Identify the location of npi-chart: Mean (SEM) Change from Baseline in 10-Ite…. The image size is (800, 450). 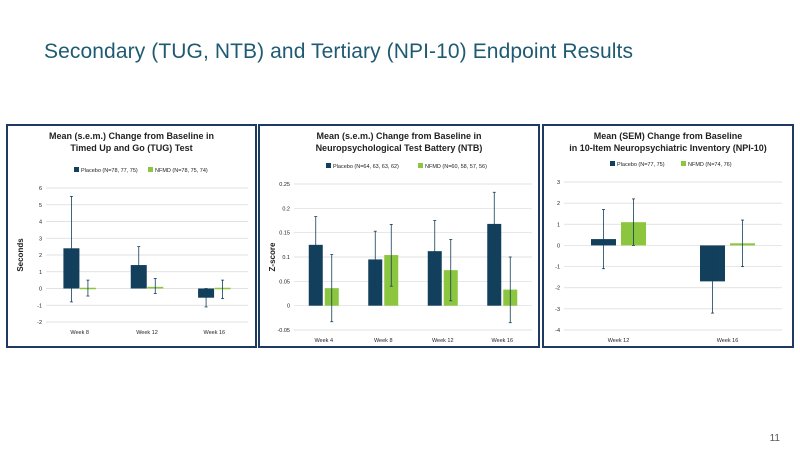
(668, 237).